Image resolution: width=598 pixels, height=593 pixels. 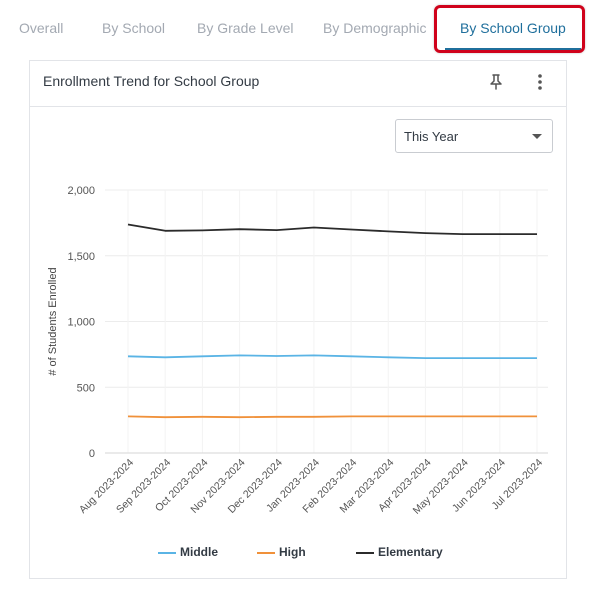 What do you see at coordinates (540, 82) in the screenshot?
I see `more-vertical-icon` at bounding box center [540, 82].